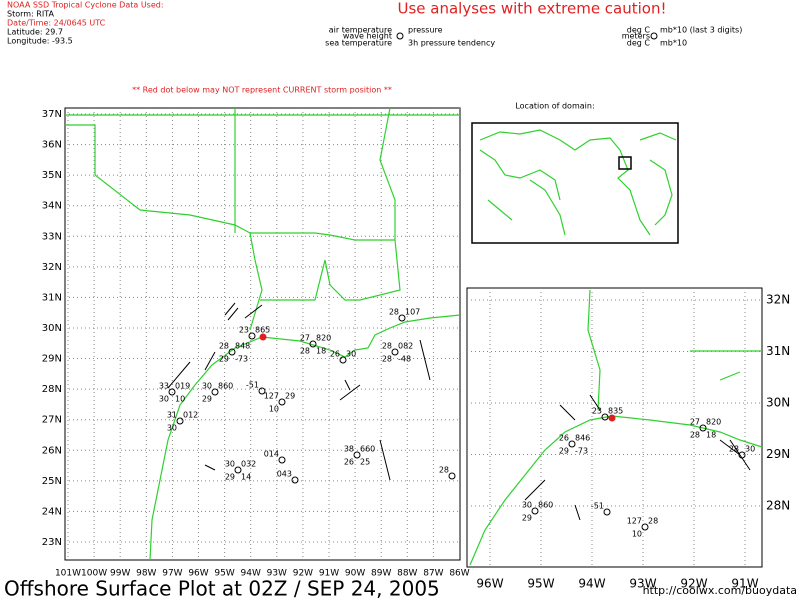 The height and width of the screenshot is (604, 800). Describe the element at coordinates (545, 505) in the screenshot. I see `station-label: 860` at that location.